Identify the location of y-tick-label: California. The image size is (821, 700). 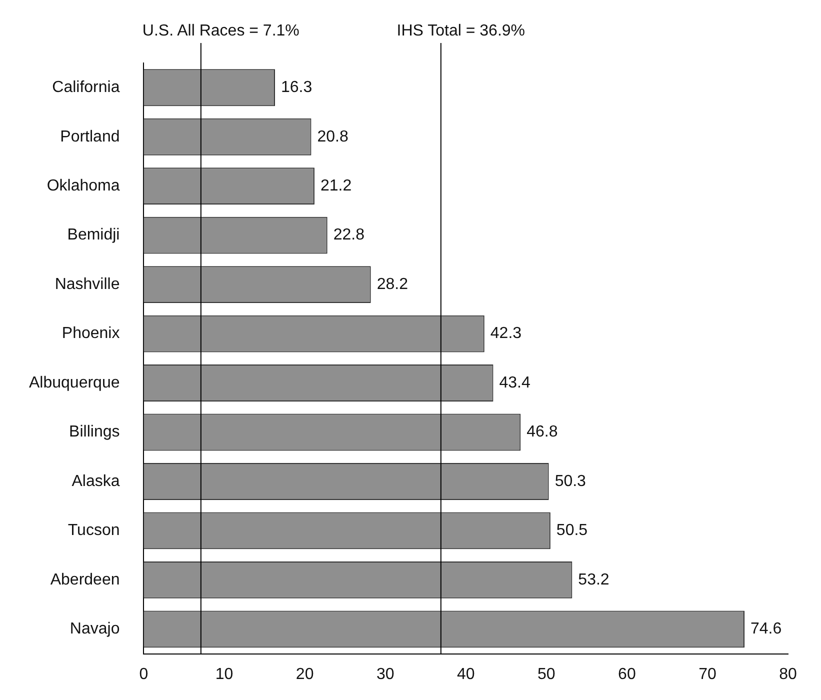
(86, 87).